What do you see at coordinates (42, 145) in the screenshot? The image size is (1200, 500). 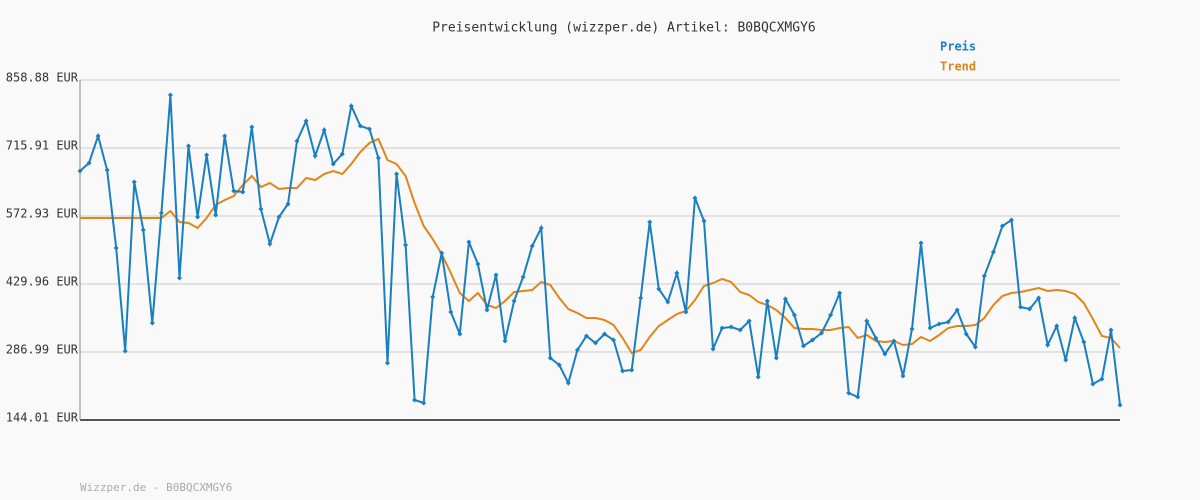 I see `y-tick-label: 715.91 EUR` at bounding box center [42, 145].